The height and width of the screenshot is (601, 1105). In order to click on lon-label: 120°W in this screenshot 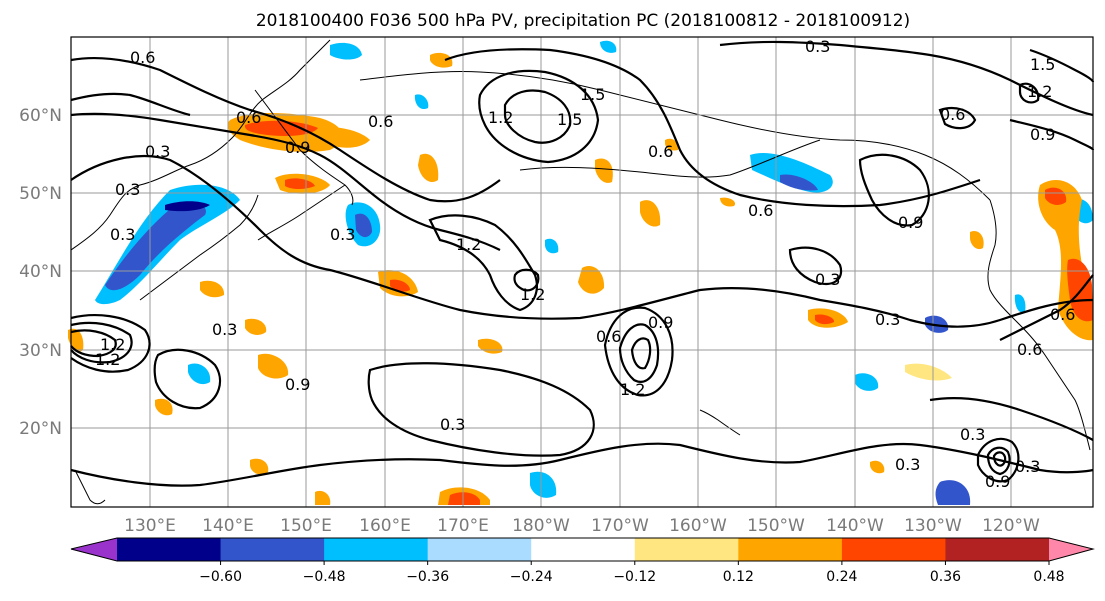, I will do `click(1011, 526)`.